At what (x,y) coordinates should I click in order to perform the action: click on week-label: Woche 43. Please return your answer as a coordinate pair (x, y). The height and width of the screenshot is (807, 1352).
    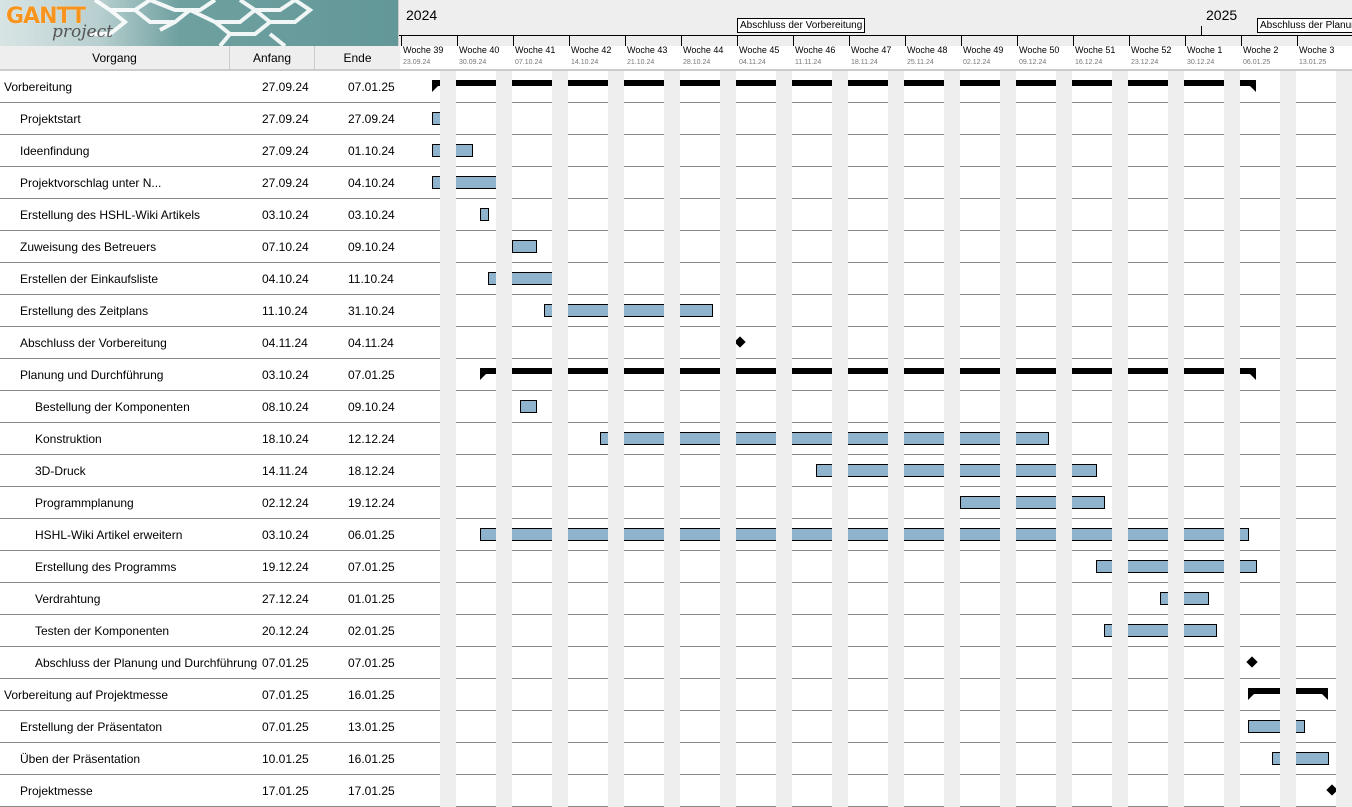
    Looking at the image, I should click on (647, 50).